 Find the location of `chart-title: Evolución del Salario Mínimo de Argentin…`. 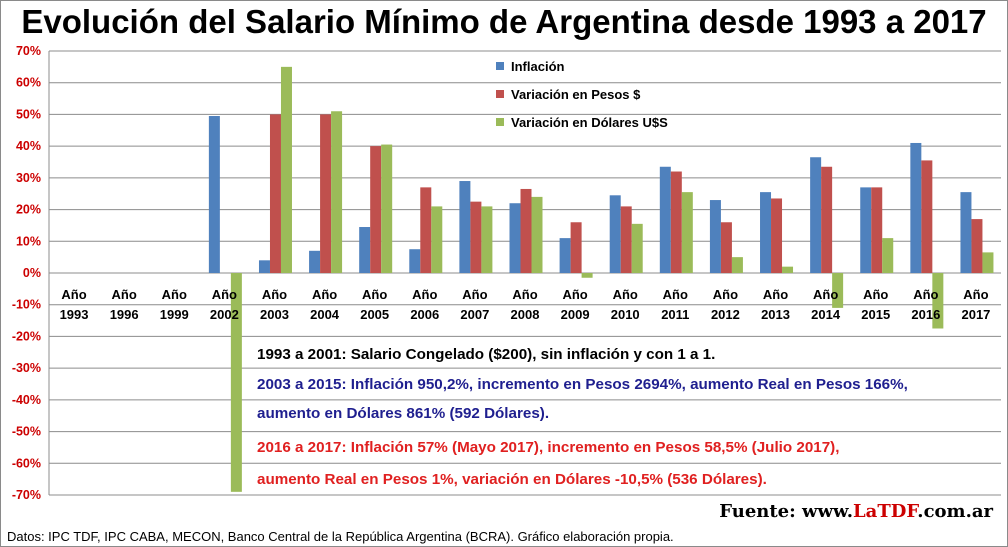

chart-title: Evolución del Salario Mínimo de Argentin… is located at coordinates (504, 21).